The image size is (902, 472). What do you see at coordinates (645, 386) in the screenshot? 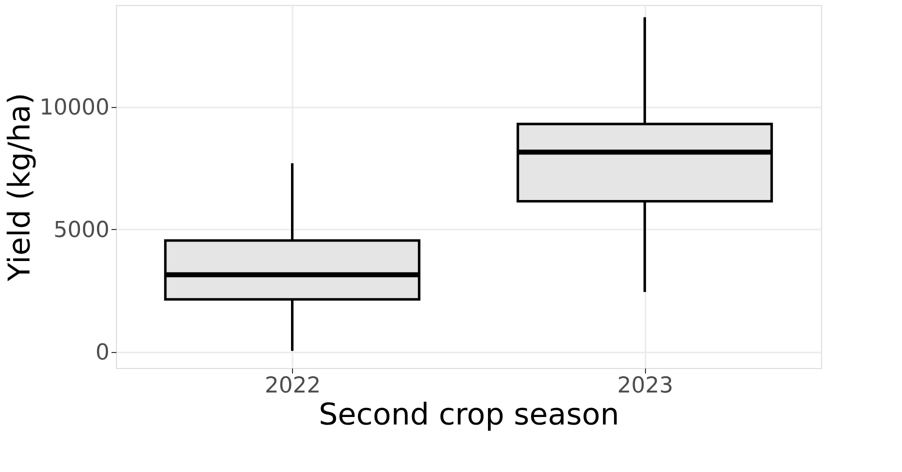
I see `x-tick-label: 2023` at bounding box center [645, 386].